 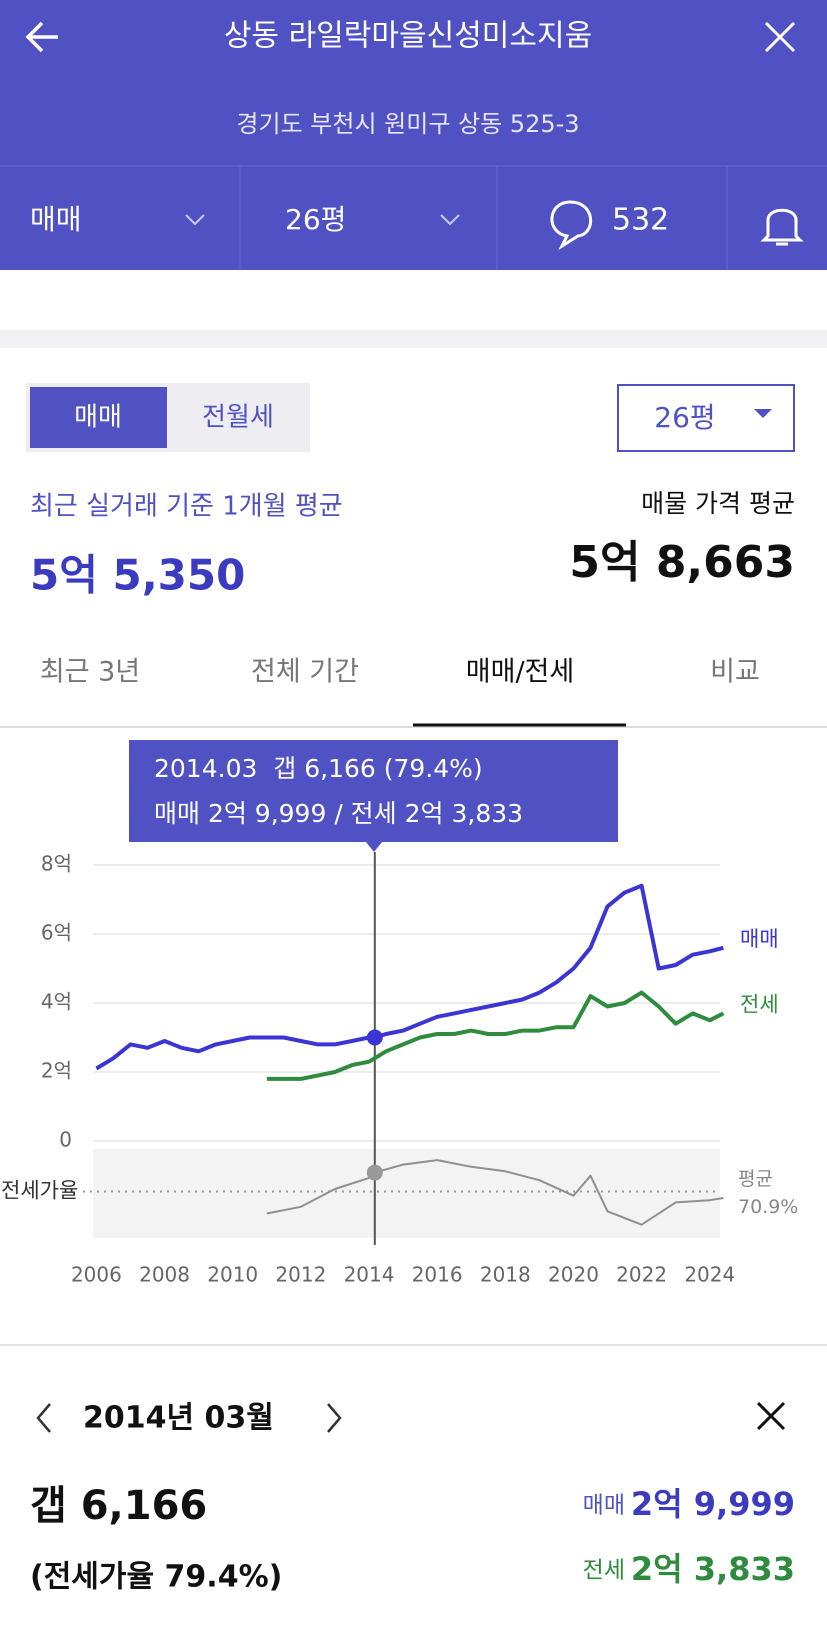 I want to click on comment-icon, so click(x=571, y=225).